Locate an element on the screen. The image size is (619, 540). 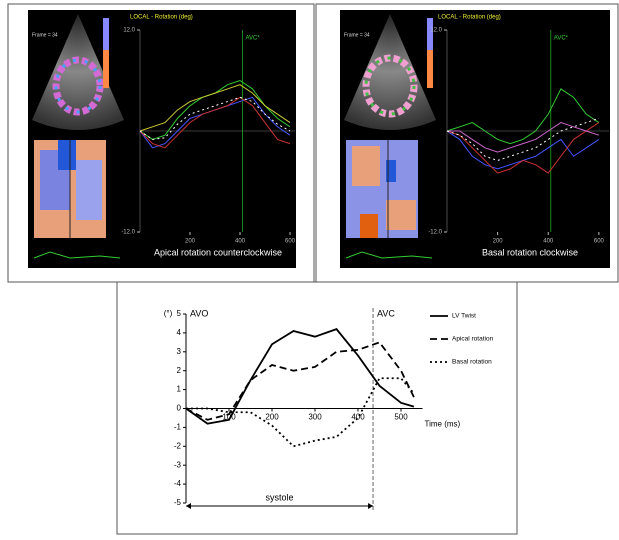
legend-label: Apical rotation is located at coordinates (473, 339).